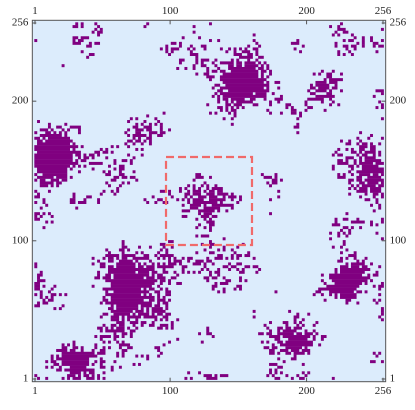 This screenshot has width=415, height=410. Describe the element at coordinates (35, 391) in the screenshot. I see `x-tick-label: 1` at that location.